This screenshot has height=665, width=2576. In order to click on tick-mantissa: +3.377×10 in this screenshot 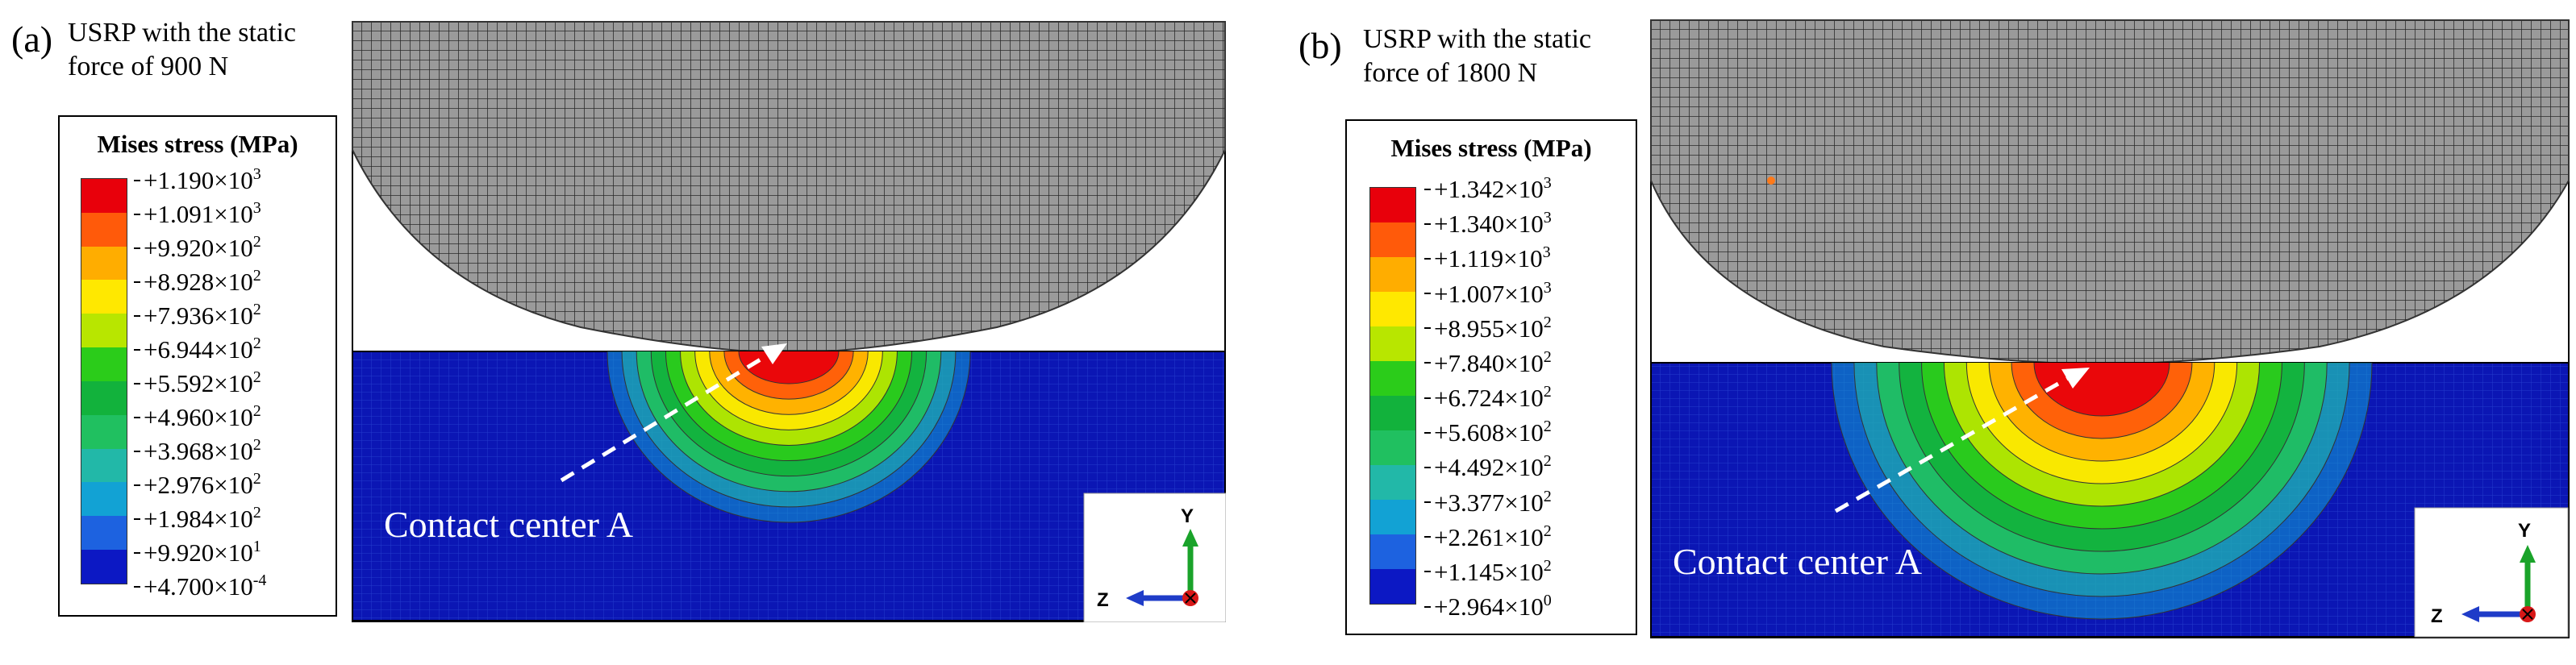, I will do `click(1489, 502)`.